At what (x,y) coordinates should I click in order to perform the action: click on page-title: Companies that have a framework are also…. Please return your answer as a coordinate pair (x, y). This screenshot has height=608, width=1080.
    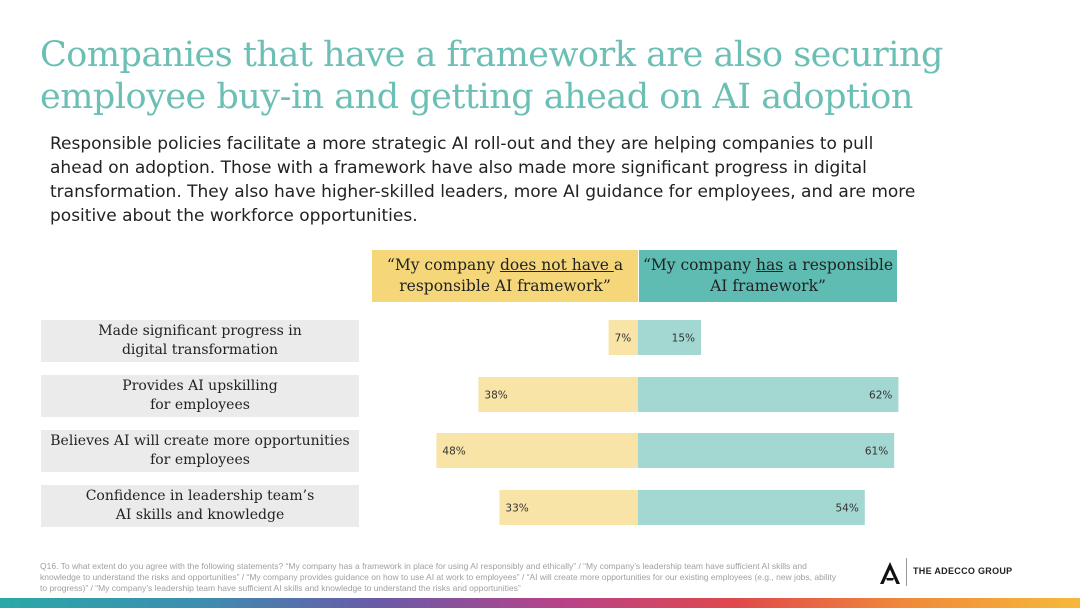
    Looking at the image, I should click on (491, 76).